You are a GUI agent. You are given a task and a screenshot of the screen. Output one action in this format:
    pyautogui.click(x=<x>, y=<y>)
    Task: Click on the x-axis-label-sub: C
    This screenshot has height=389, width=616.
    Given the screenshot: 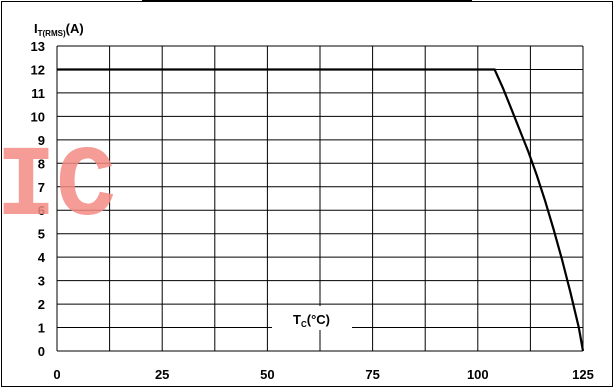 What is the action you would take?
    pyautogui.click(x=304, y=324)
    